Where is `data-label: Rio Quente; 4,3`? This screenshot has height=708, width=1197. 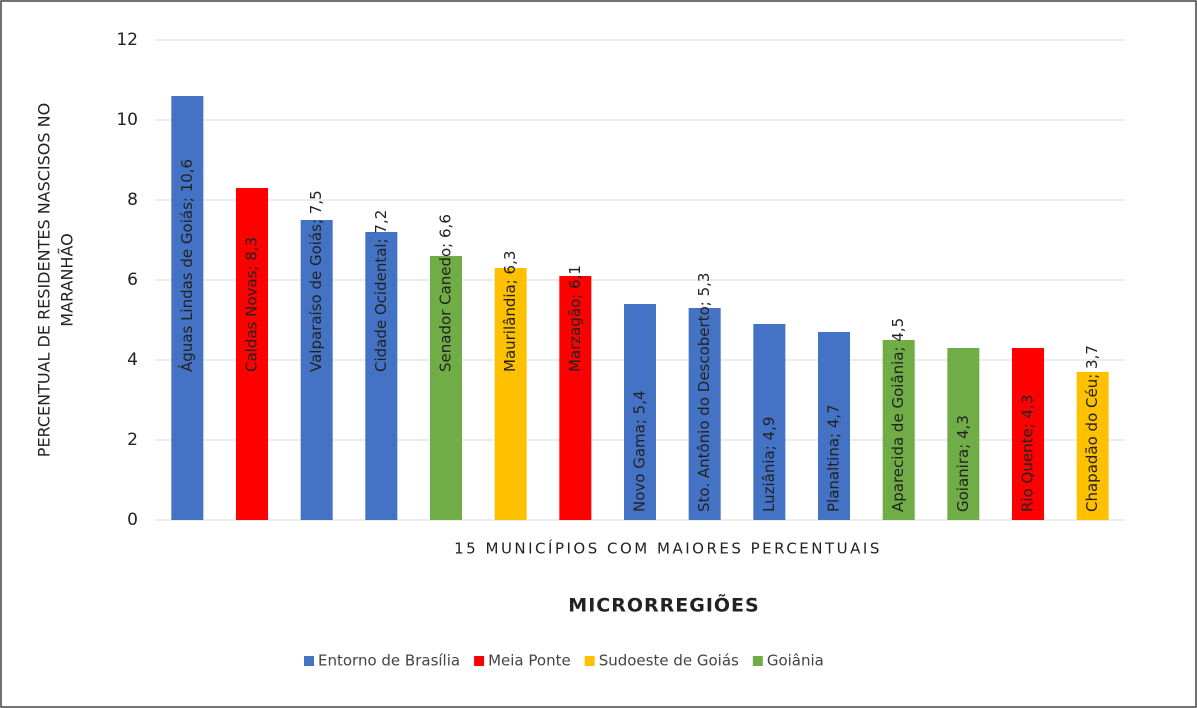 data-label: Rio Quente; 4,3 is located at coordinates (1028, 453).